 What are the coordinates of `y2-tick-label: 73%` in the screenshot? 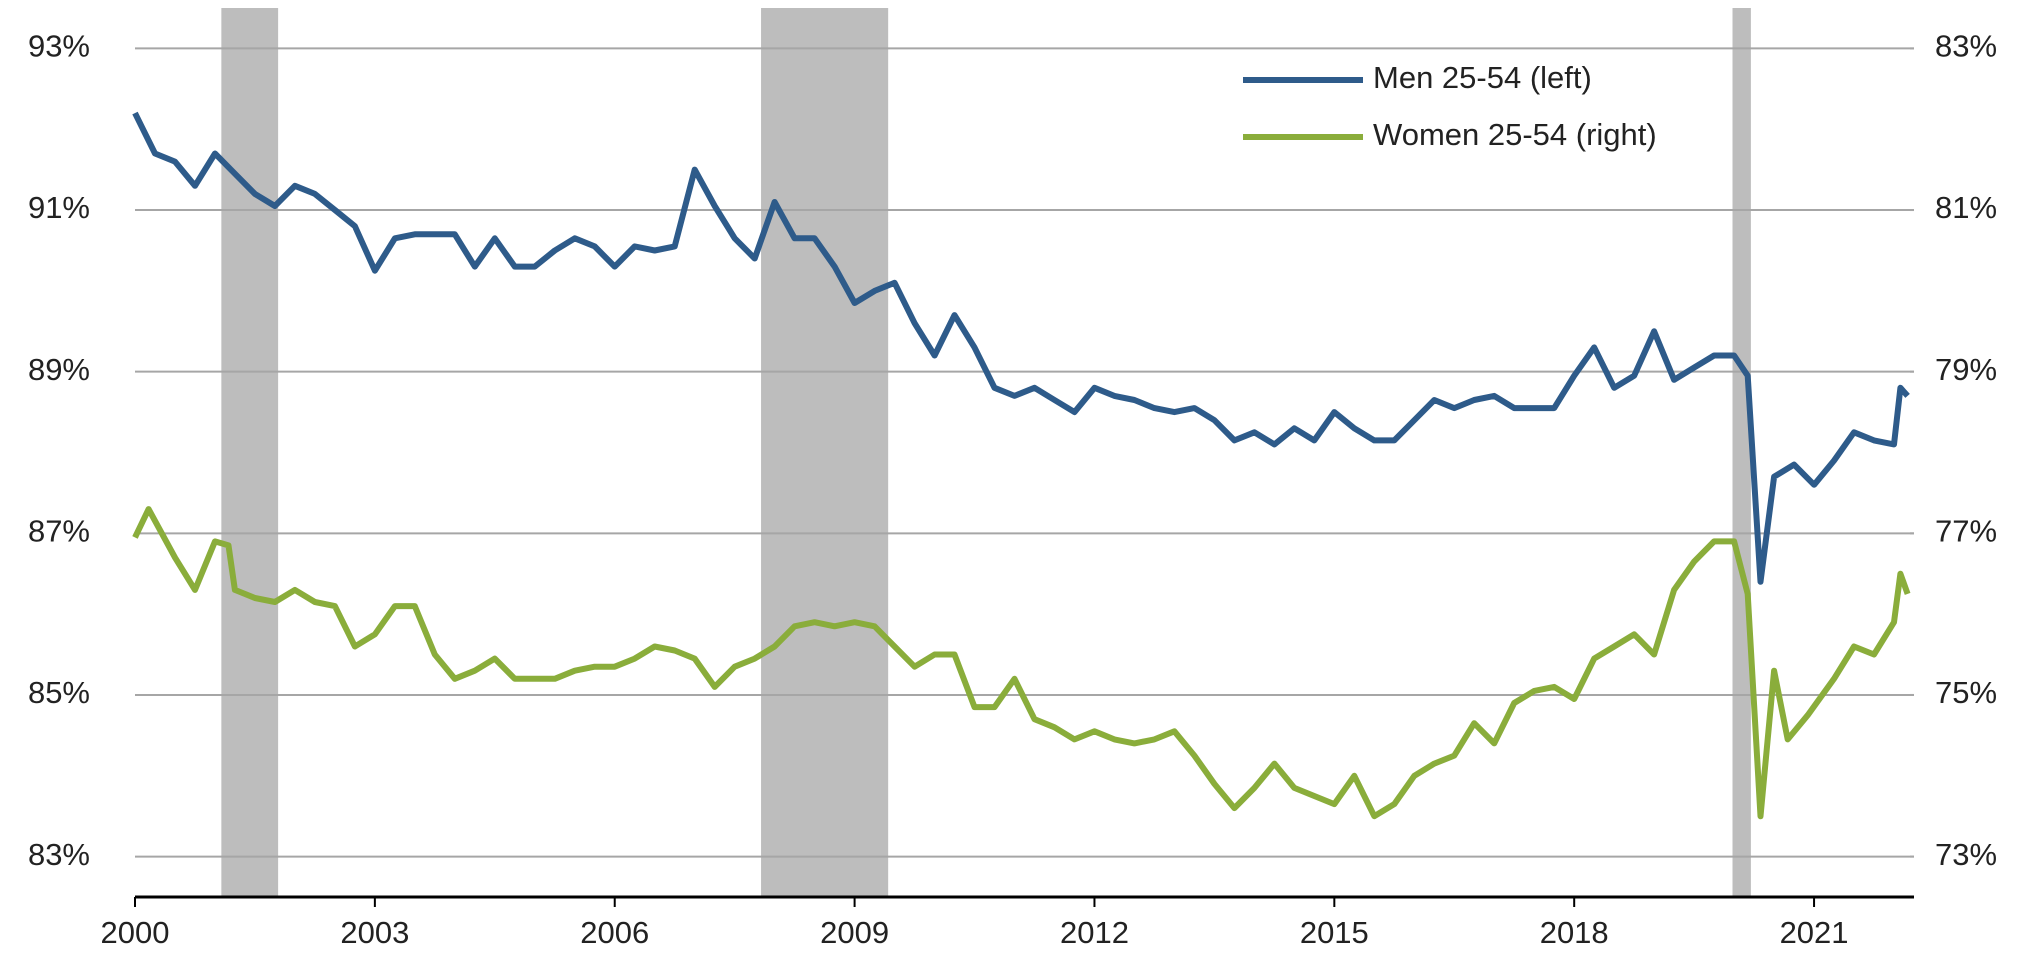 It's located at (1966, 854).